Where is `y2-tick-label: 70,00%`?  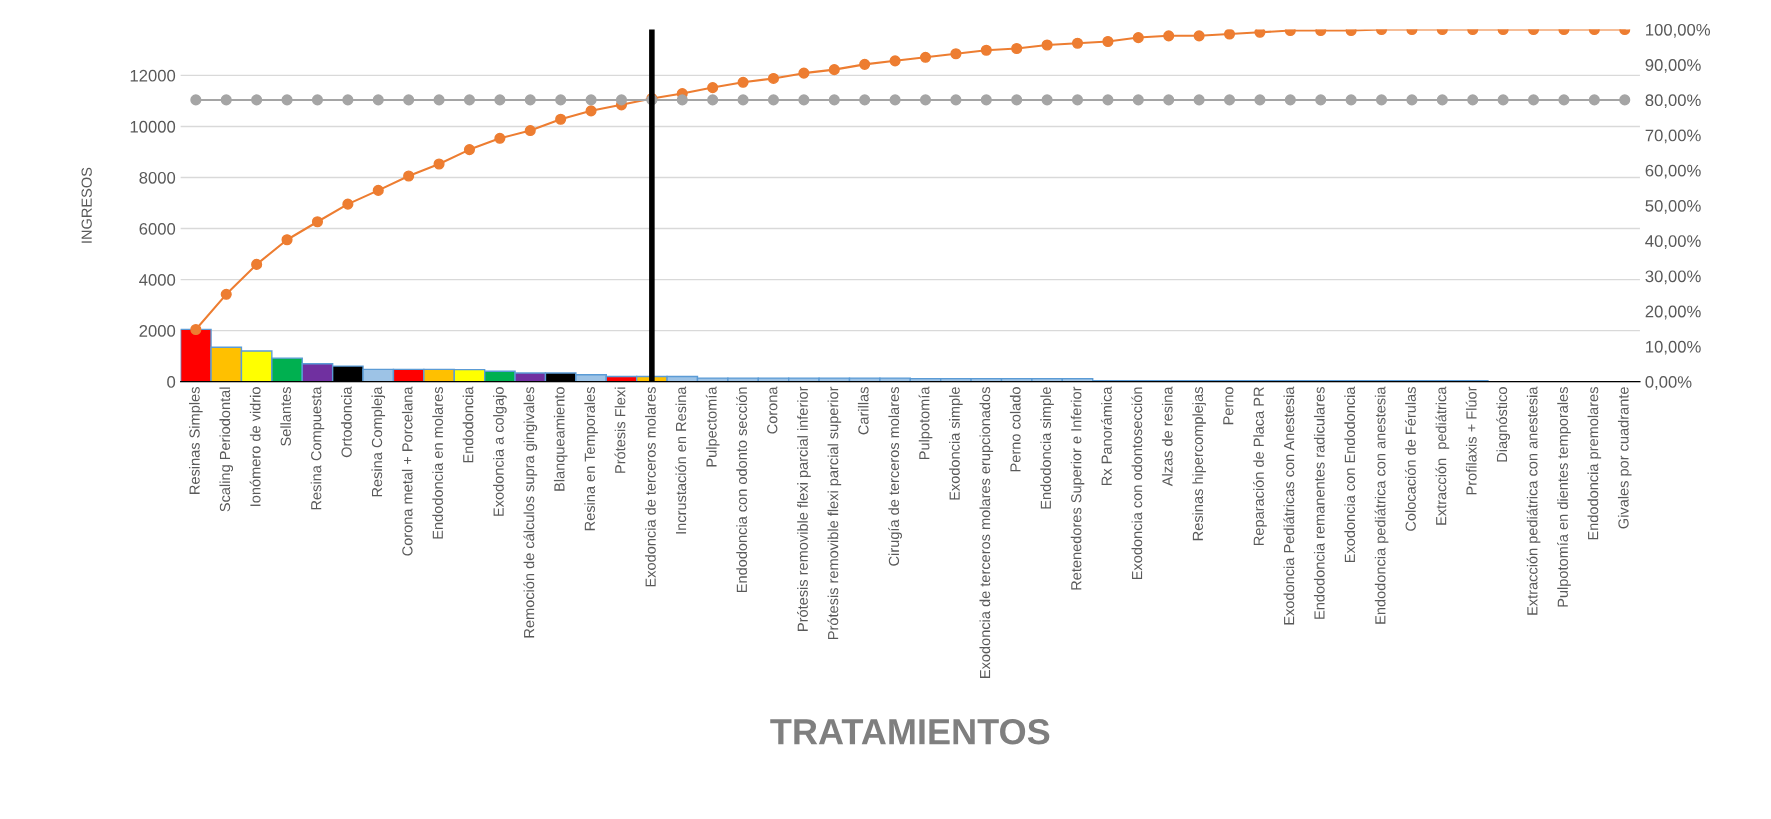 y2-tick-label: 70,00% is located at coordinates (1673, 136).